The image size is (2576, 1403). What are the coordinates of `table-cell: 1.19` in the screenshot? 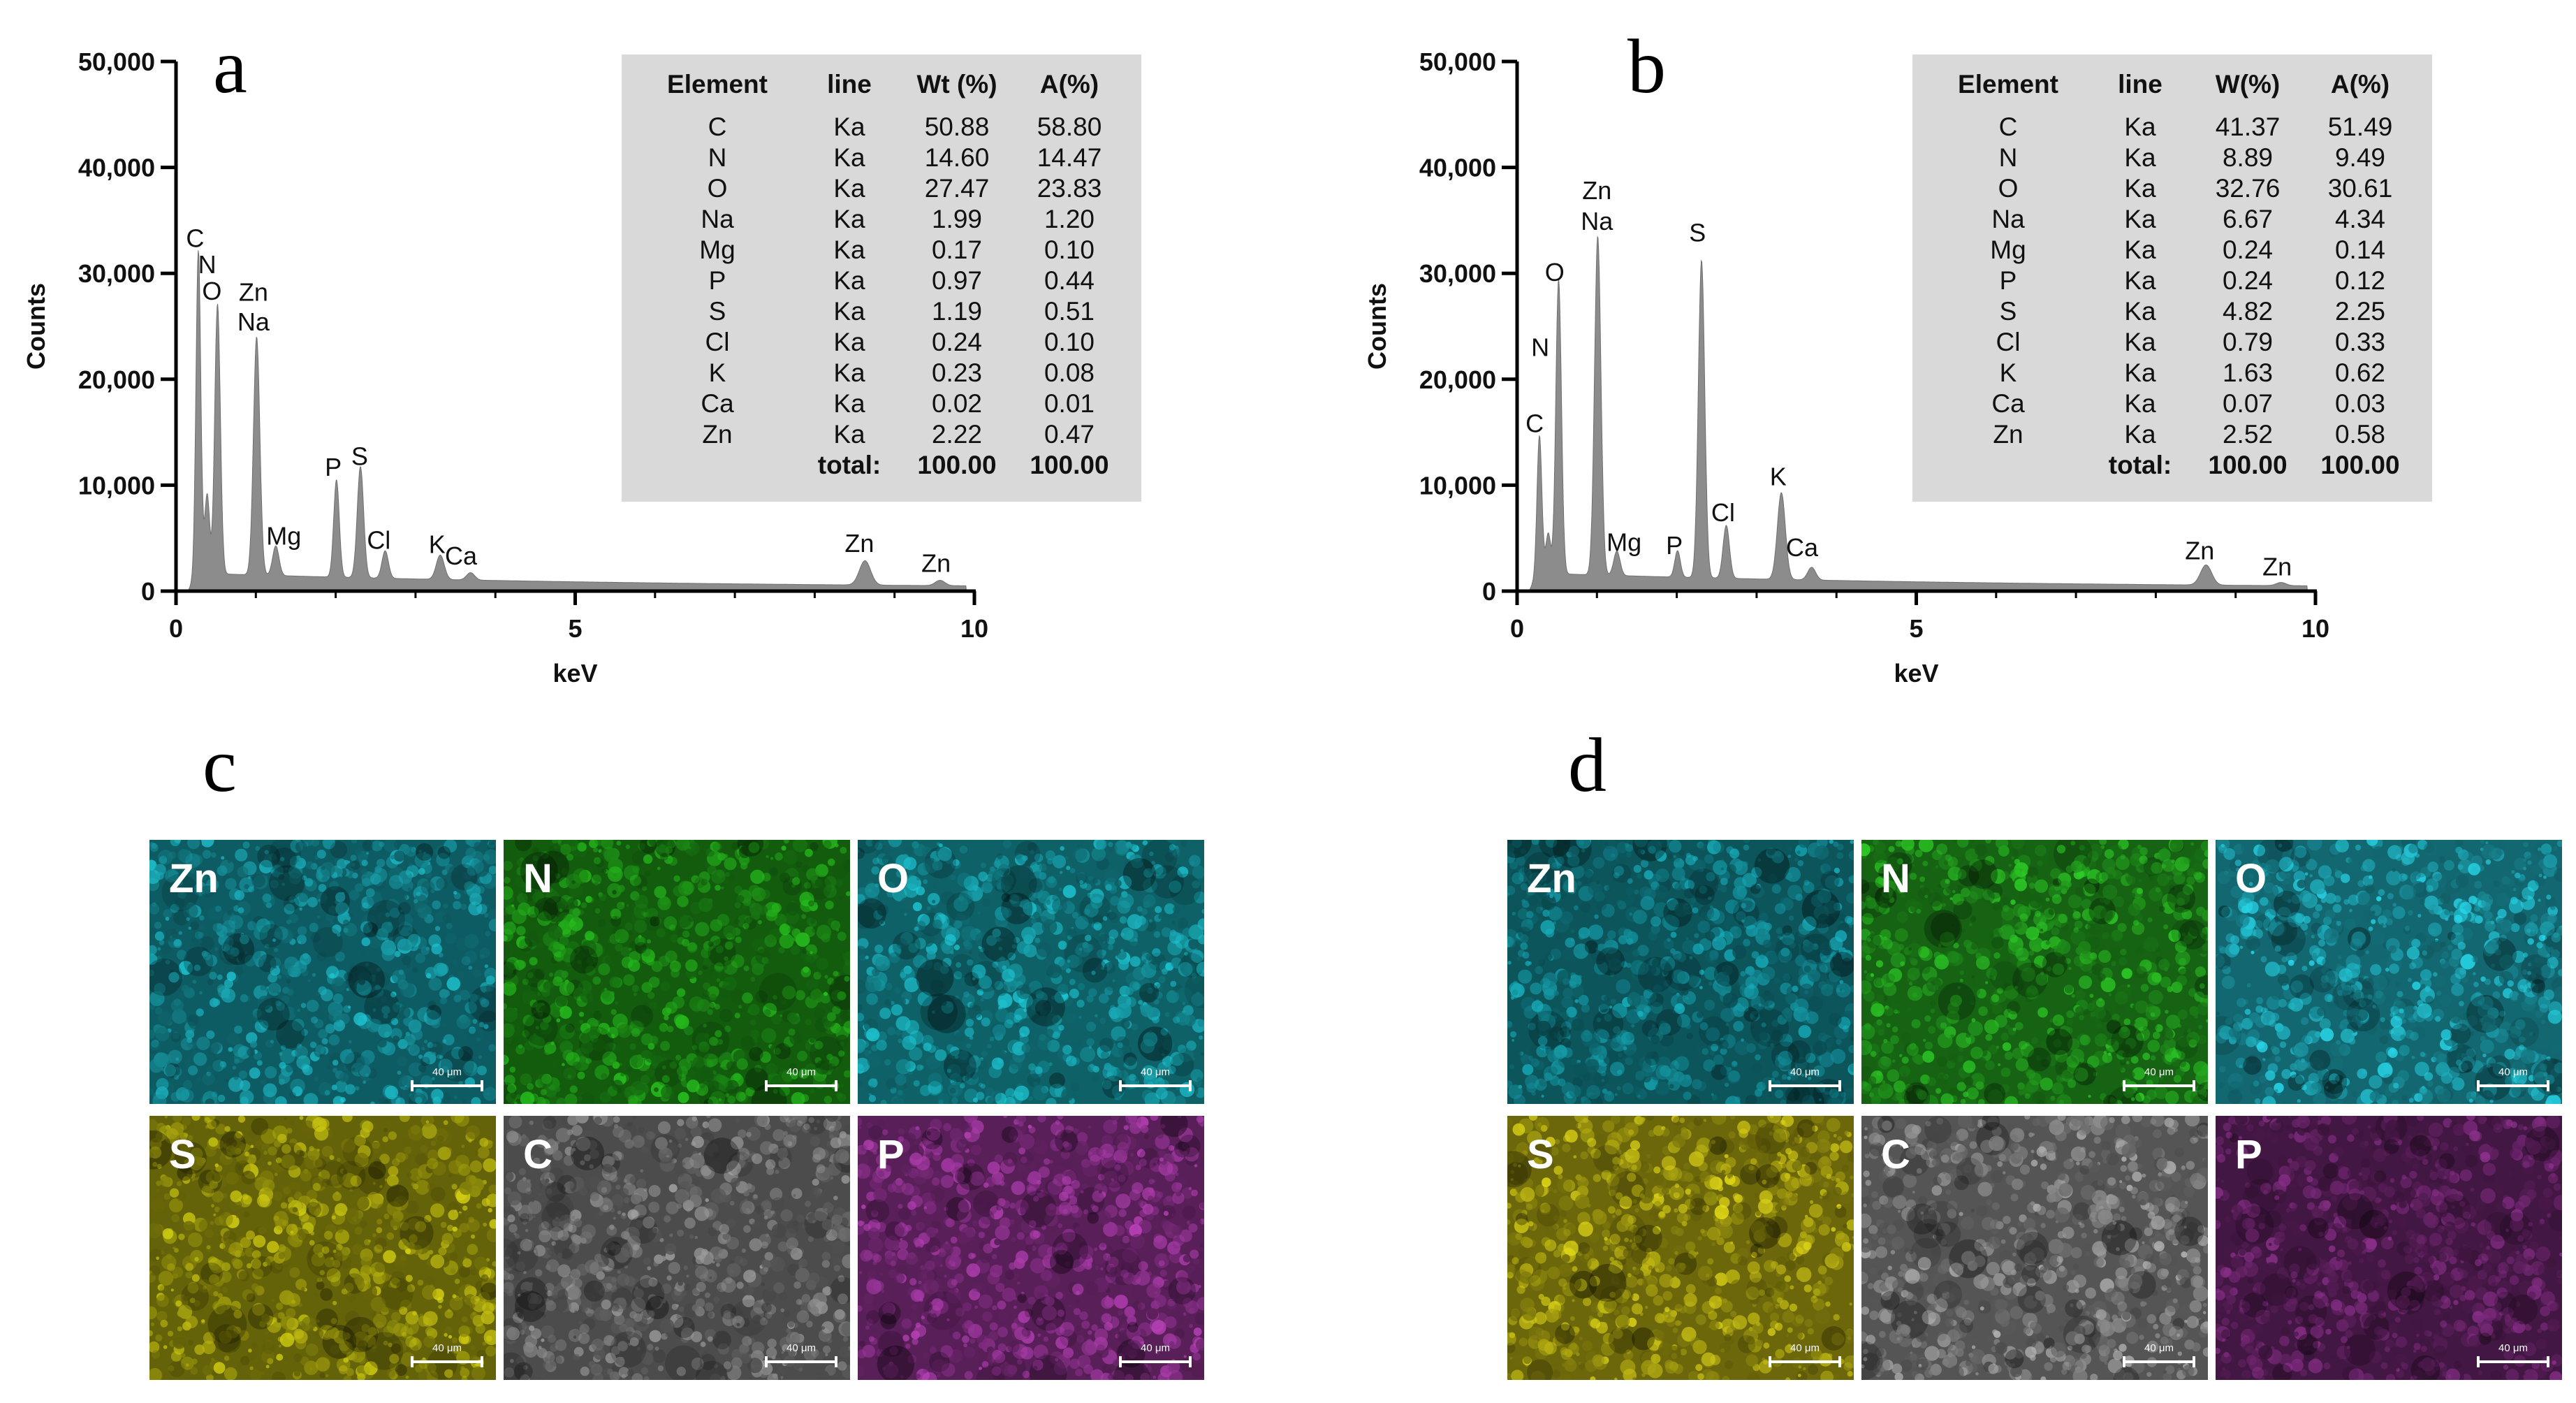 It's located at (956, 312).